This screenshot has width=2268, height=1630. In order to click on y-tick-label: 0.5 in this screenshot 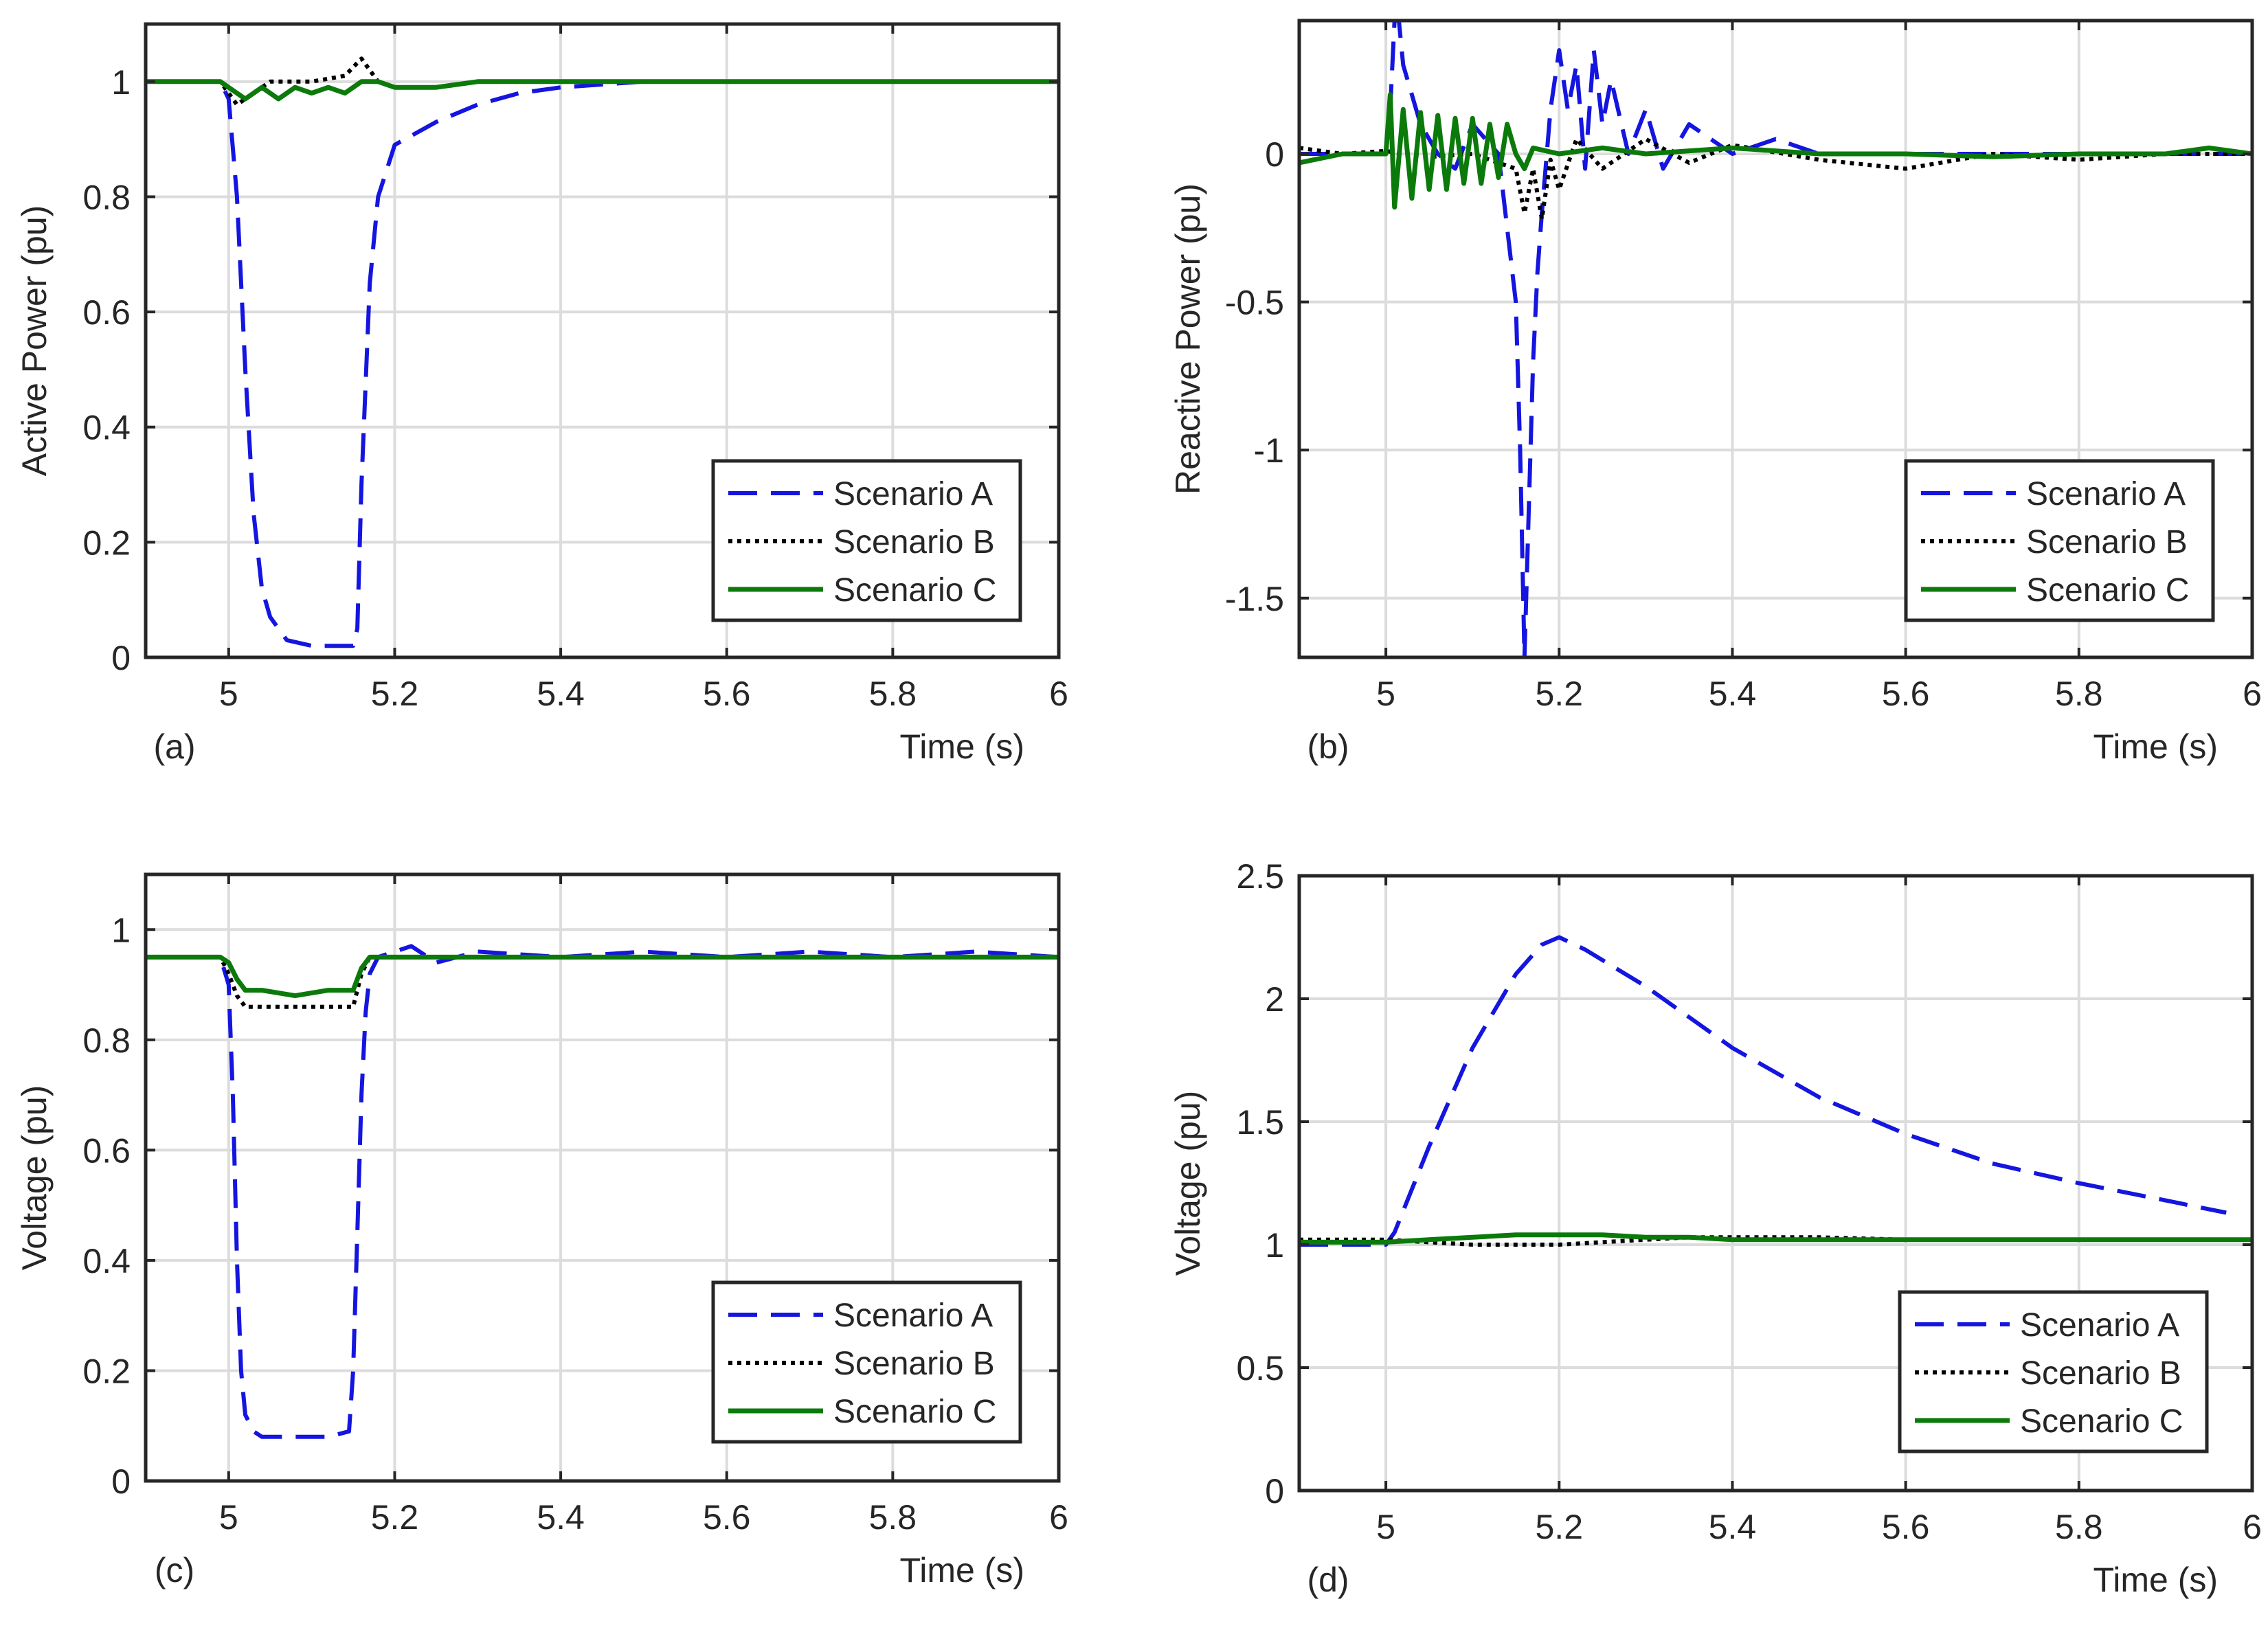, I will do `click(1260, 1368)`.